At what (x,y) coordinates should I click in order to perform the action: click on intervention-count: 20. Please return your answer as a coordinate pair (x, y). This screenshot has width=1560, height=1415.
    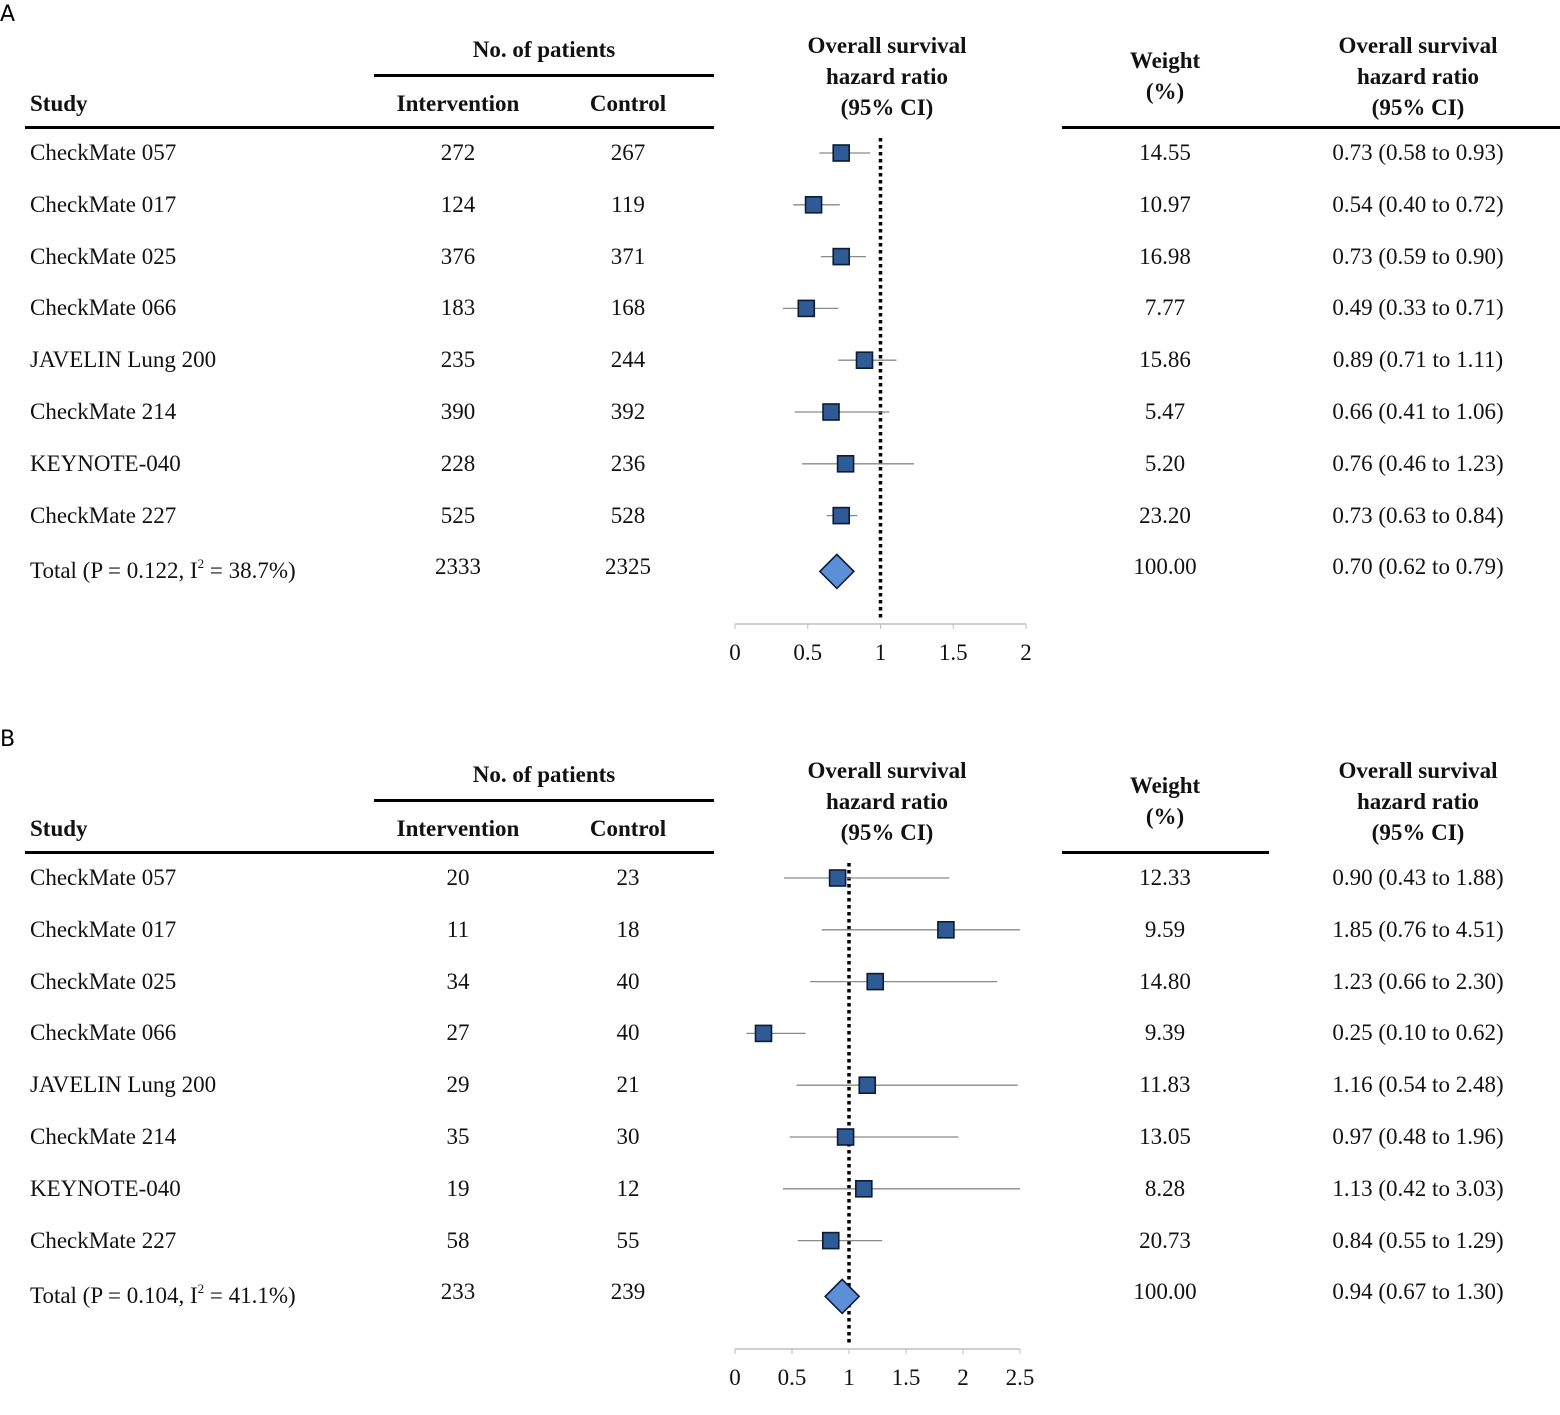
    Looking at the image, I should click on (458, 877).